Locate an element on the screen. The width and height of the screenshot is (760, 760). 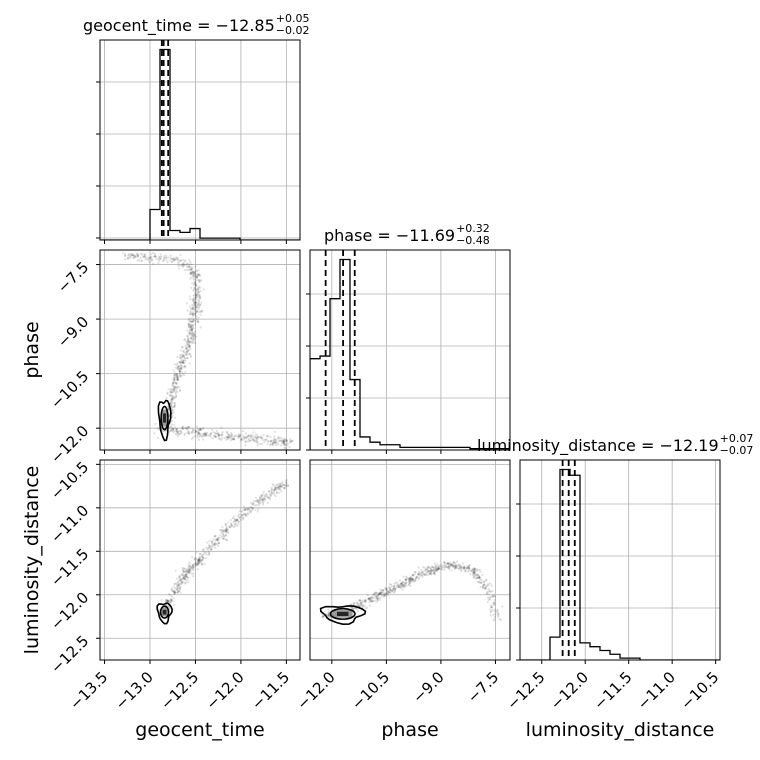
x-tick-label-luminosity_distance: −11.5 is located at coordinates (612, 690).